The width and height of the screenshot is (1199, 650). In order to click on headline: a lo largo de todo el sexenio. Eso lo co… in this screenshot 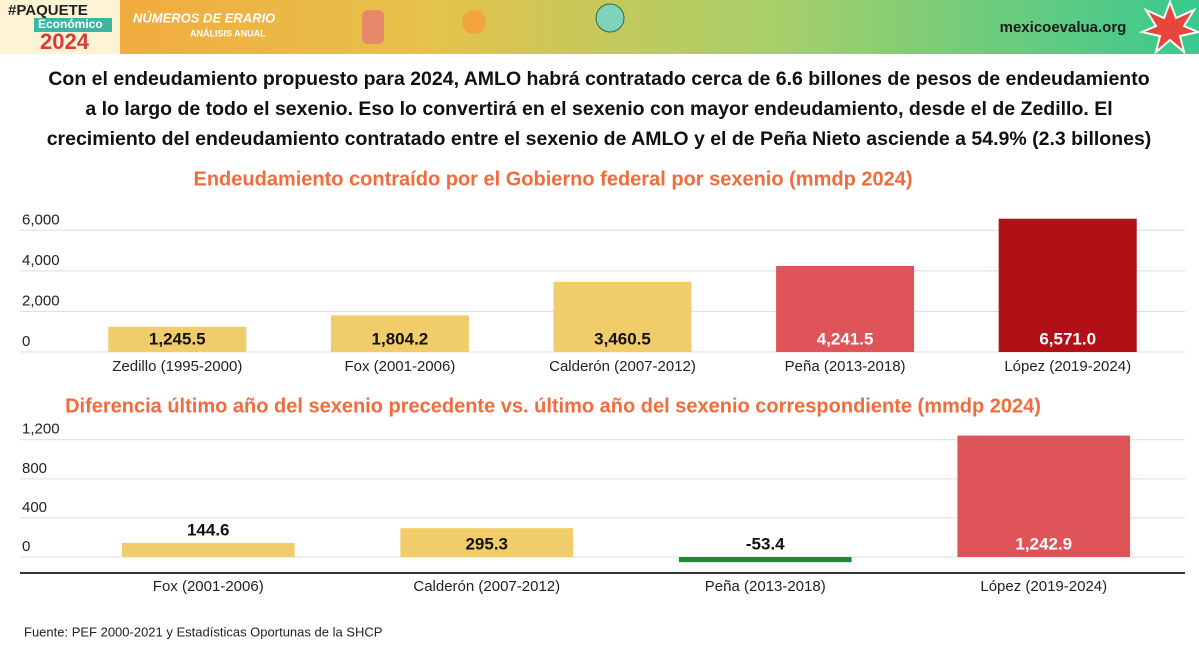, I will do `click(598, 109)`.